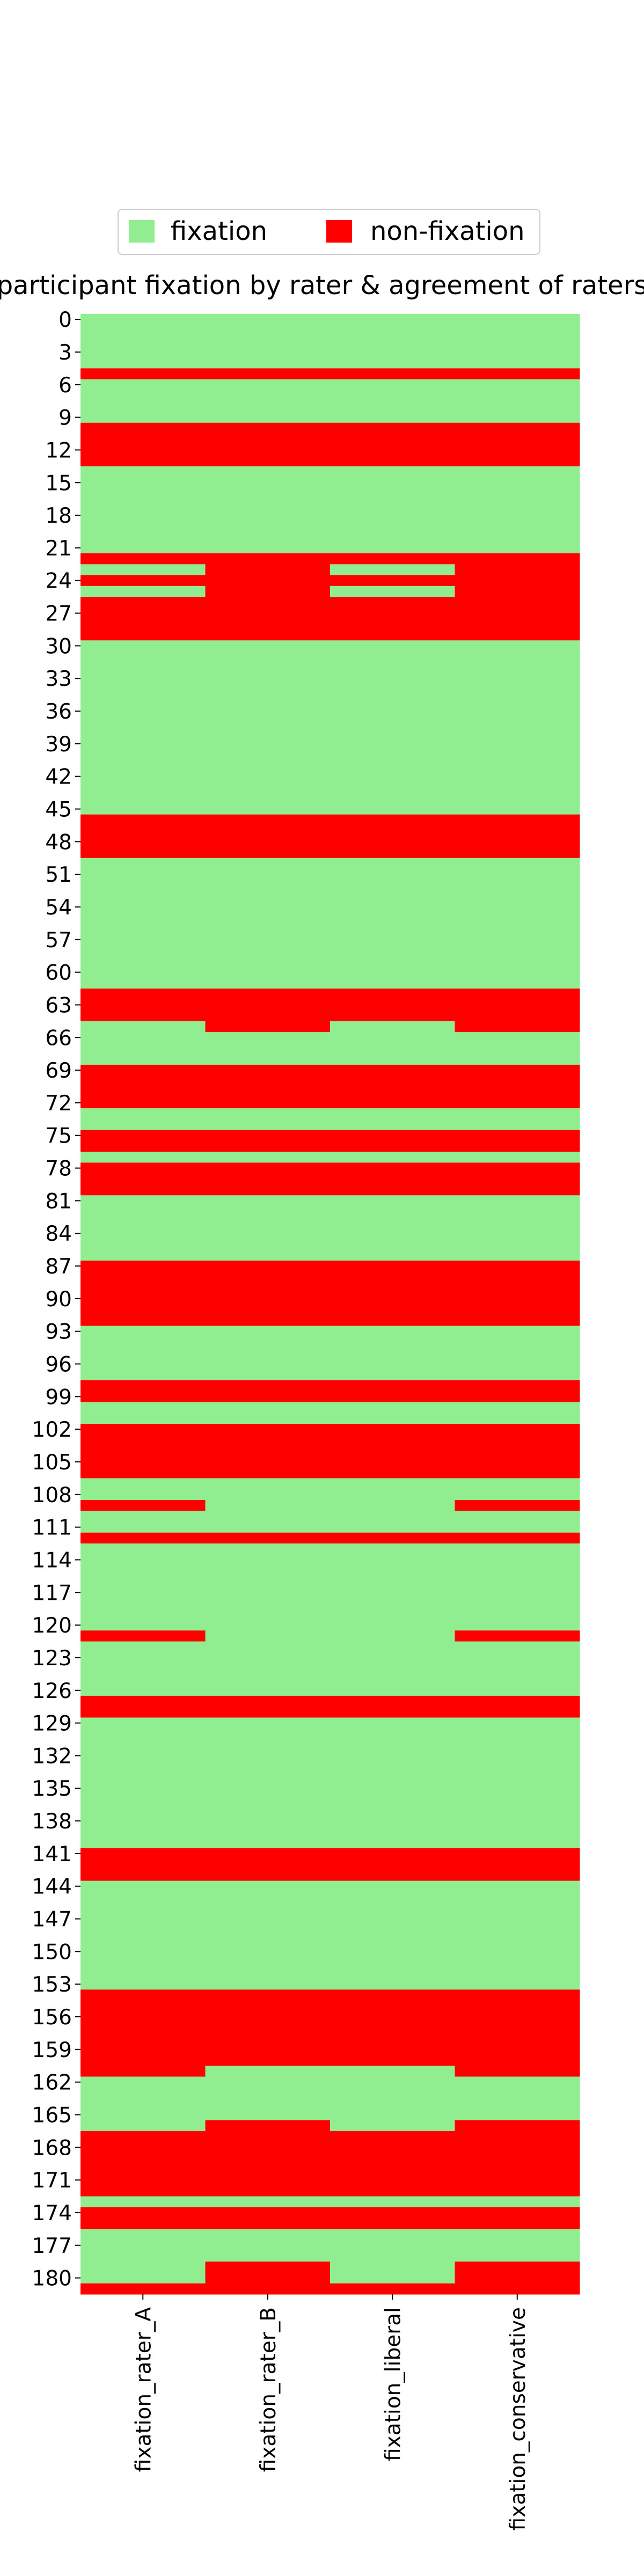 The image size is (644, 2576). What do you see at coordinates (58, 516) in the screenshot?
I see `y-tick-label: 18` at bounding box center [58, 516].